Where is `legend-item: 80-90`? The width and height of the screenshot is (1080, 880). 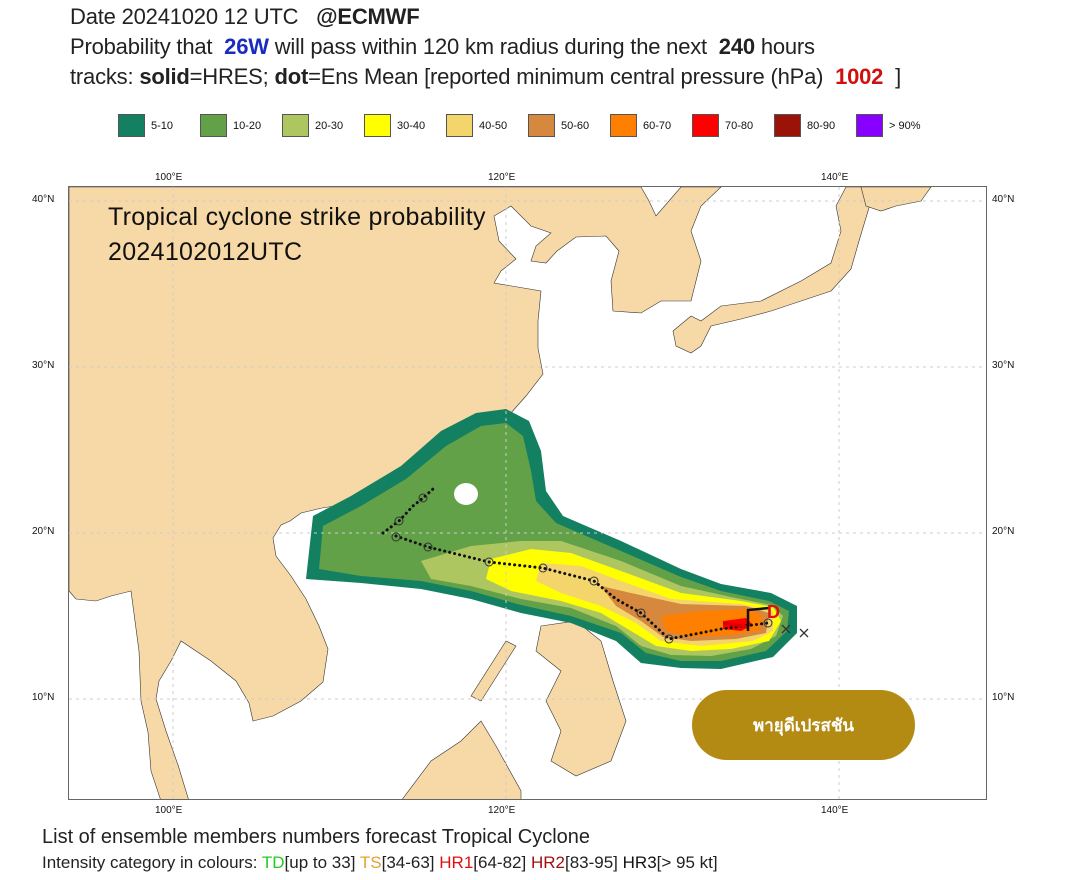
legend-item: 80-90 is located at coordinates (815, 125).